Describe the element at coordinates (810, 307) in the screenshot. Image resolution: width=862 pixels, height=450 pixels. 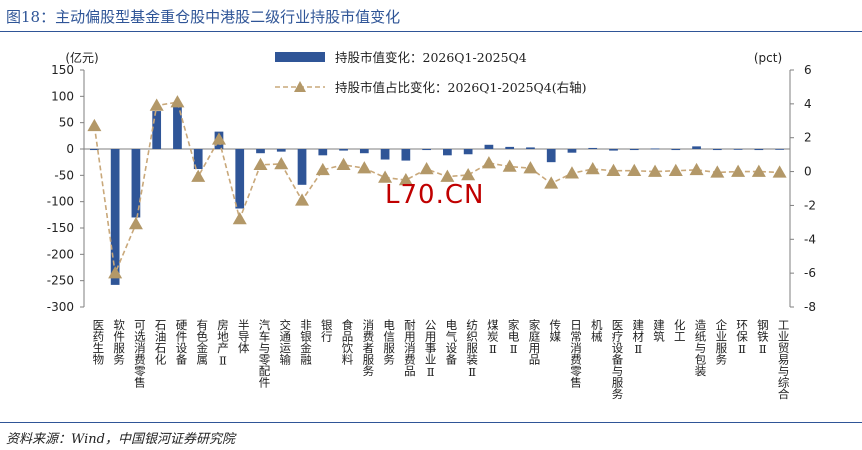
I see `right-tick-label: -8` at that location.